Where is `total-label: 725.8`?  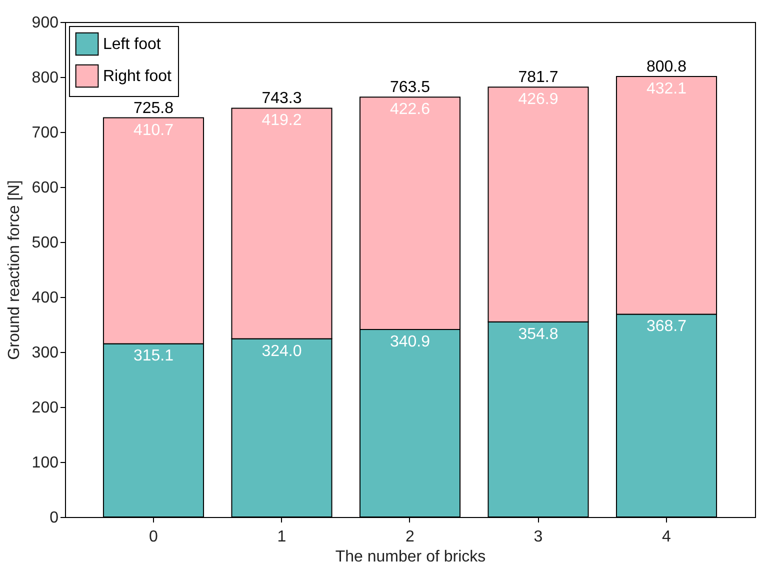 total-label: 725.8 is located at coordinates (153, 108).